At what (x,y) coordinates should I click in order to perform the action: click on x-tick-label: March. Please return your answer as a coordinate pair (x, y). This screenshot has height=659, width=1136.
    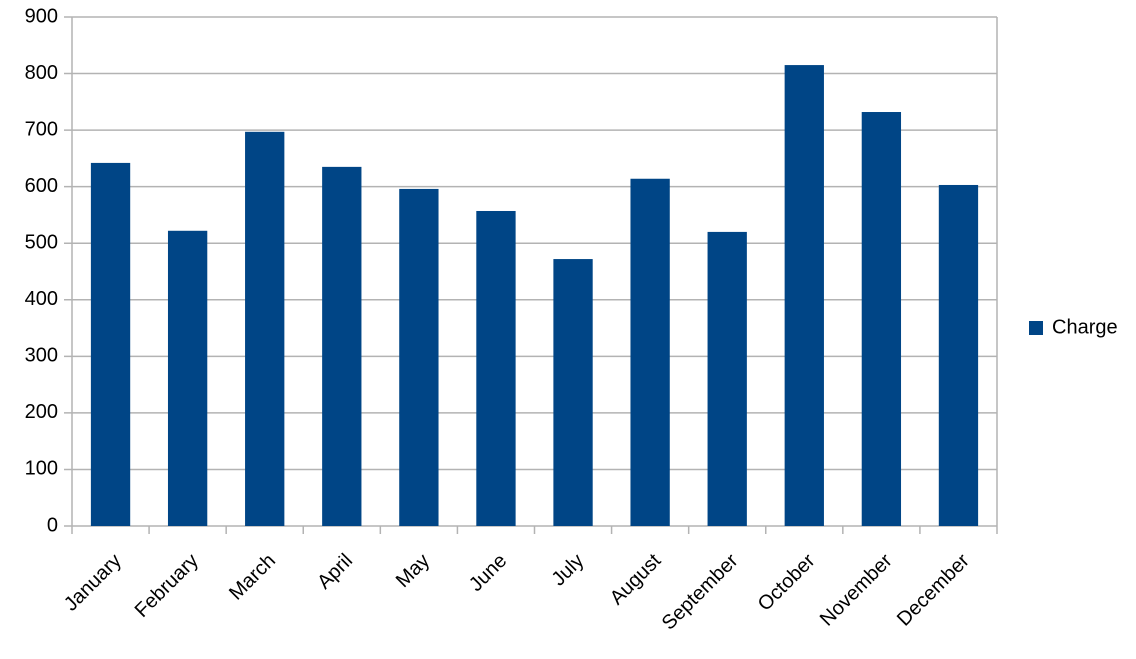
    Looking at the image, I should click on (252, 577).